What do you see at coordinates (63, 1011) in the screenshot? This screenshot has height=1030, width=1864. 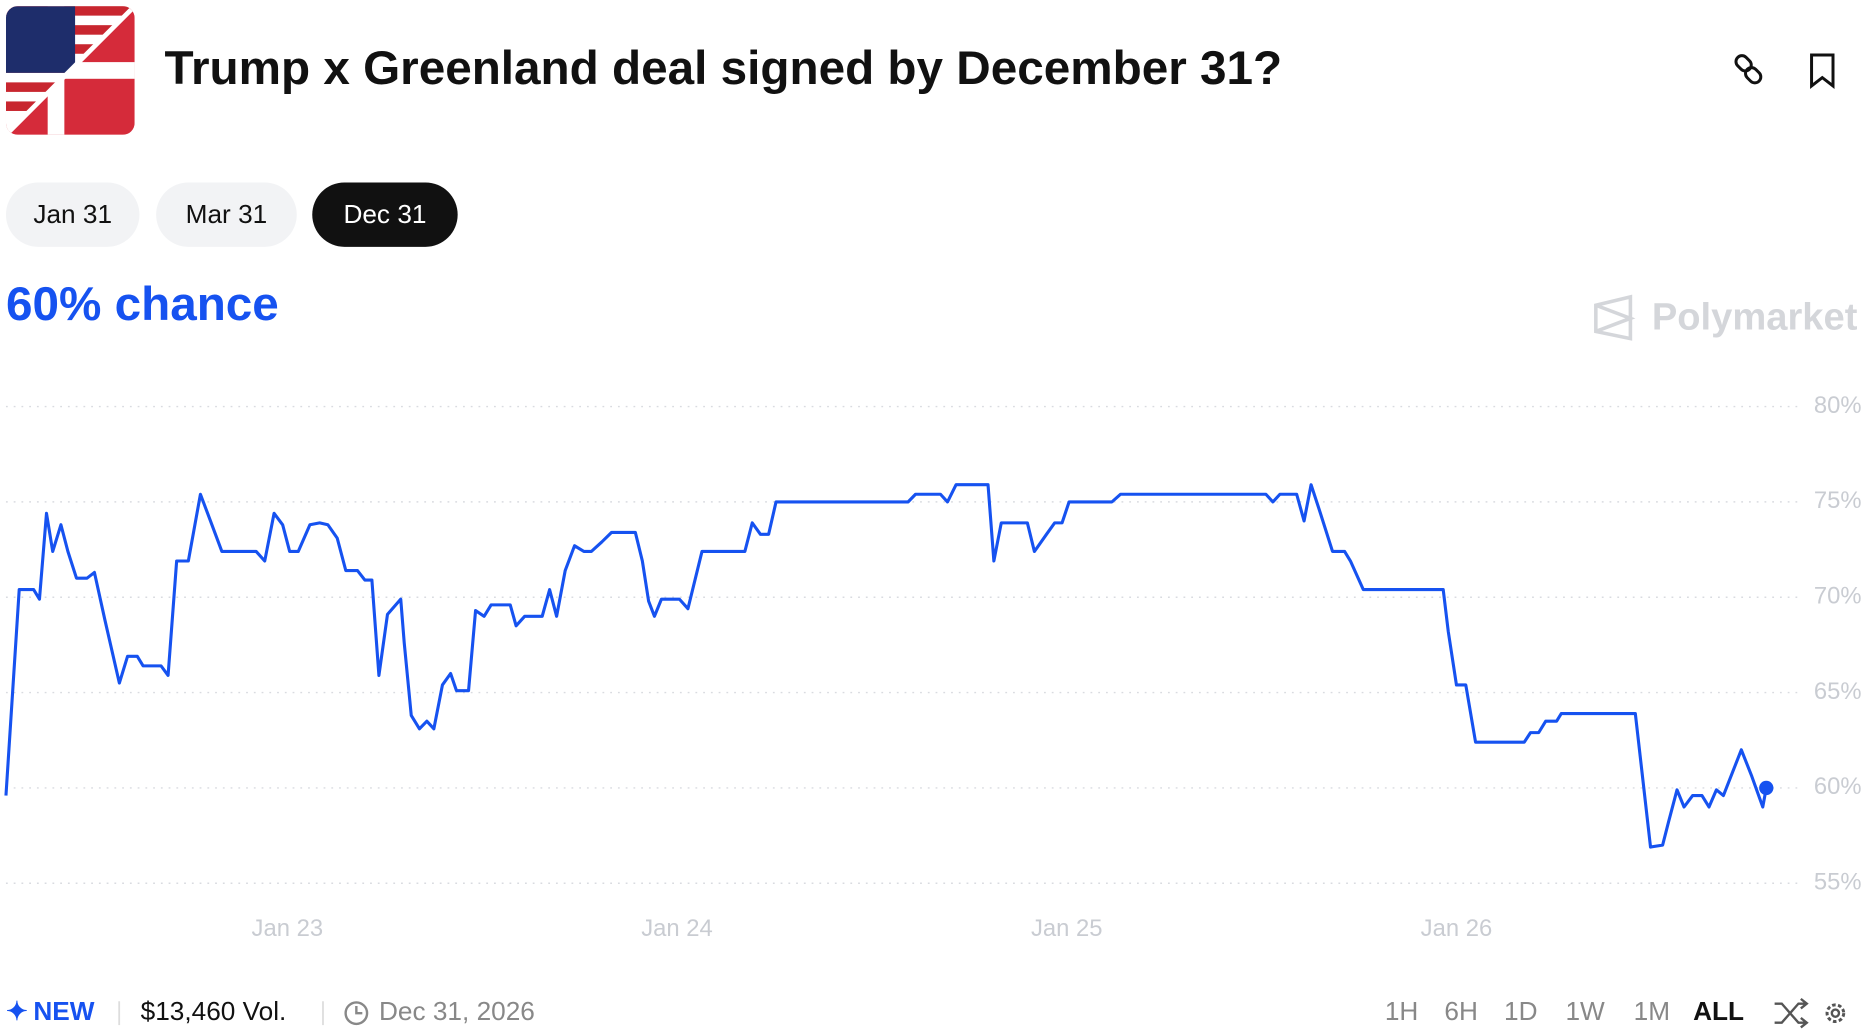 I see `new-badge: NEW` at bounding box center [63, 1011].